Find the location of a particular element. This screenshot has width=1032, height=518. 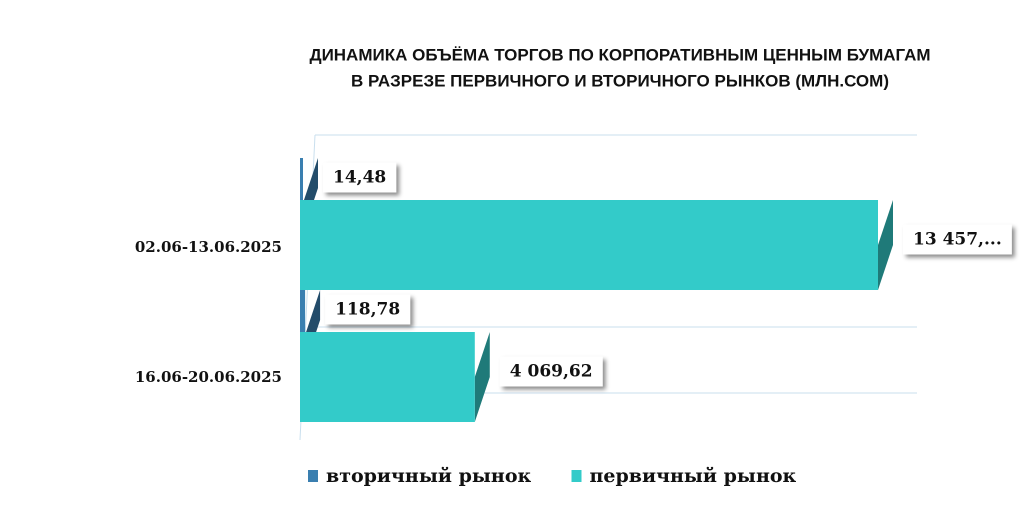

data-label: 4 069,62 is located at coordinates (551, 371).